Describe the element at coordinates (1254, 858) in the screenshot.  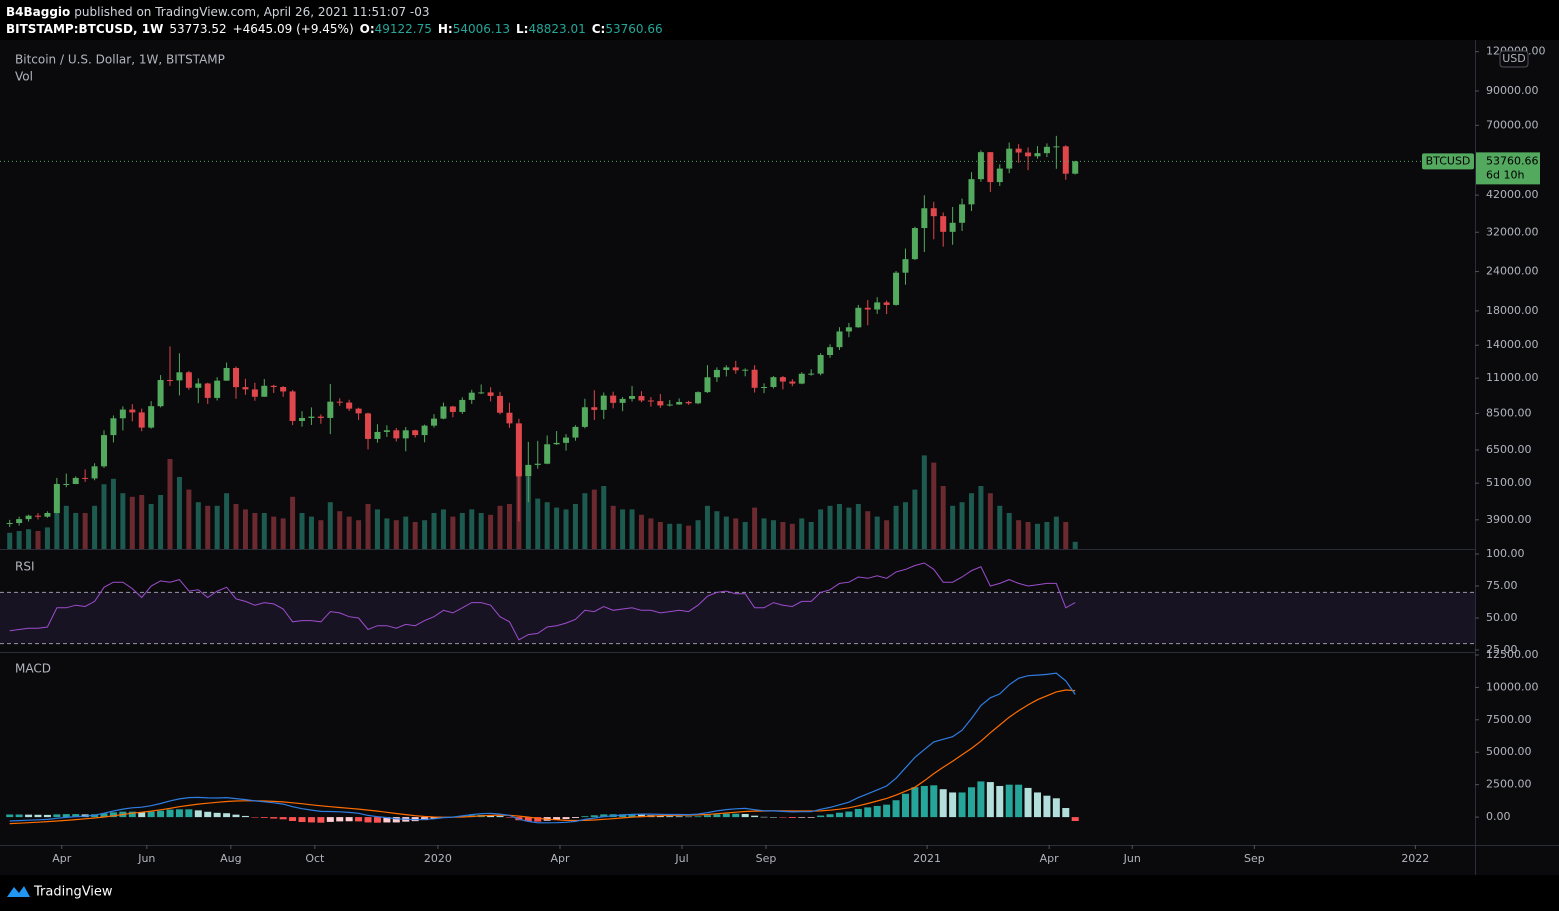
I see `x-tick-label: Sep` at that location.